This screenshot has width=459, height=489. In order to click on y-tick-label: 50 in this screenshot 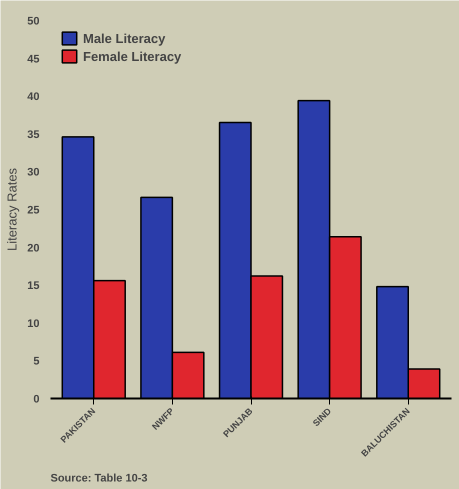, I will do `click(33, 22)`.